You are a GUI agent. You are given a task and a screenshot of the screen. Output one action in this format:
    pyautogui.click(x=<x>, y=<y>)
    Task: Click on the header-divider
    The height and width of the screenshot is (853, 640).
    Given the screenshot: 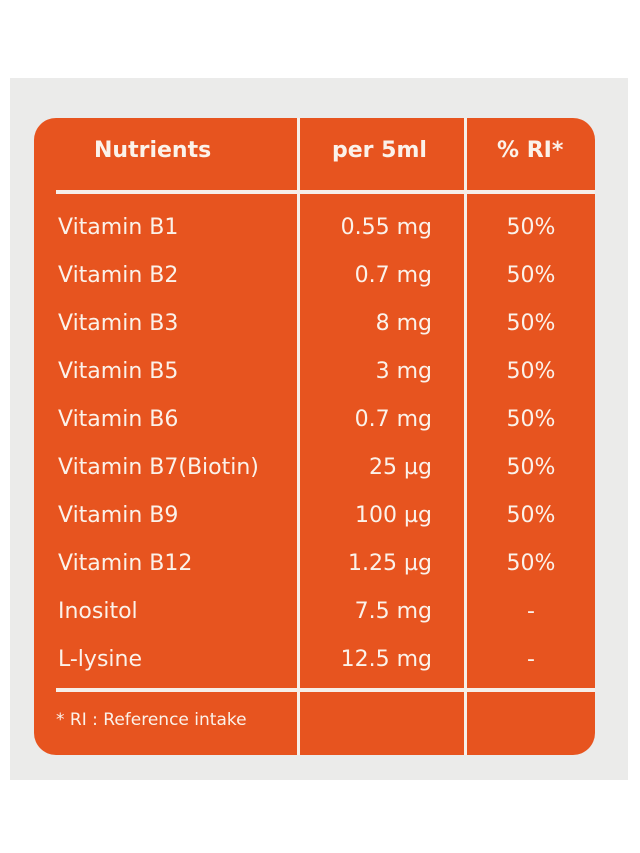 What is the action you would take?
    pyautogui.click(x=325, y=192)
    